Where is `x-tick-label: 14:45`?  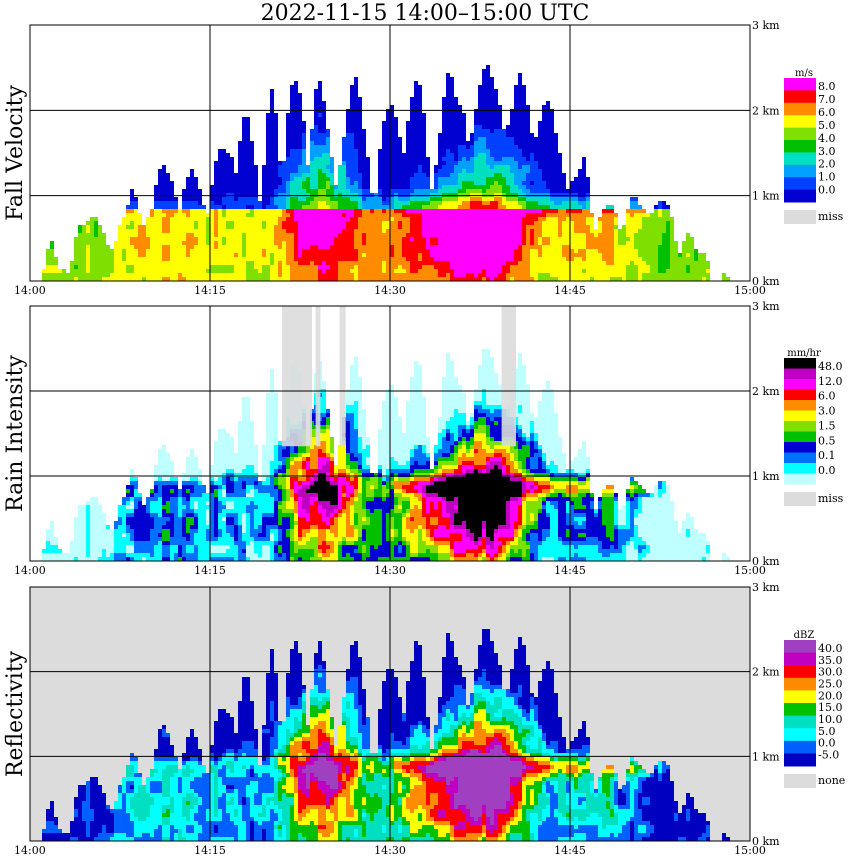
x-tick-label: 14:45 is located at coordinates (570, 290).